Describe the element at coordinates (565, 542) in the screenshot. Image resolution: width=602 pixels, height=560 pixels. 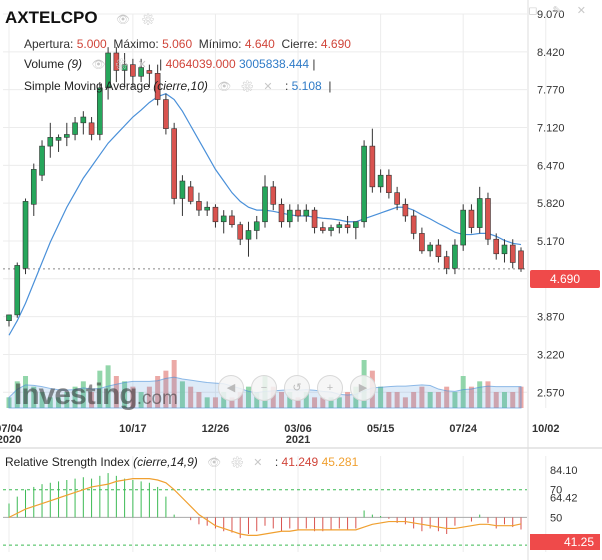
I see `rsi-current-tag: 41.25` at that location.